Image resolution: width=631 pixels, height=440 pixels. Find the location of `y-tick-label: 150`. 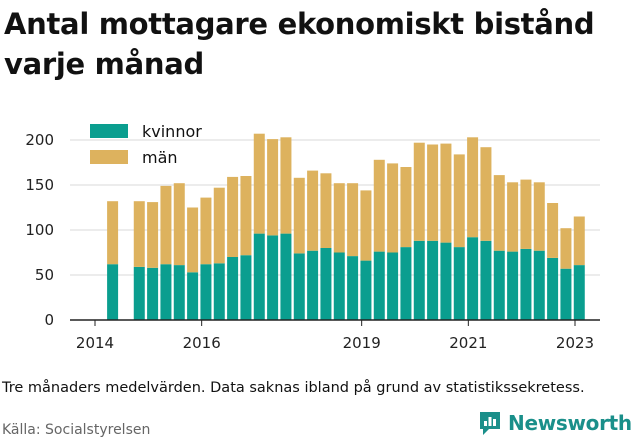

y-tick-label: 150 is located at coordinates (39, 185).